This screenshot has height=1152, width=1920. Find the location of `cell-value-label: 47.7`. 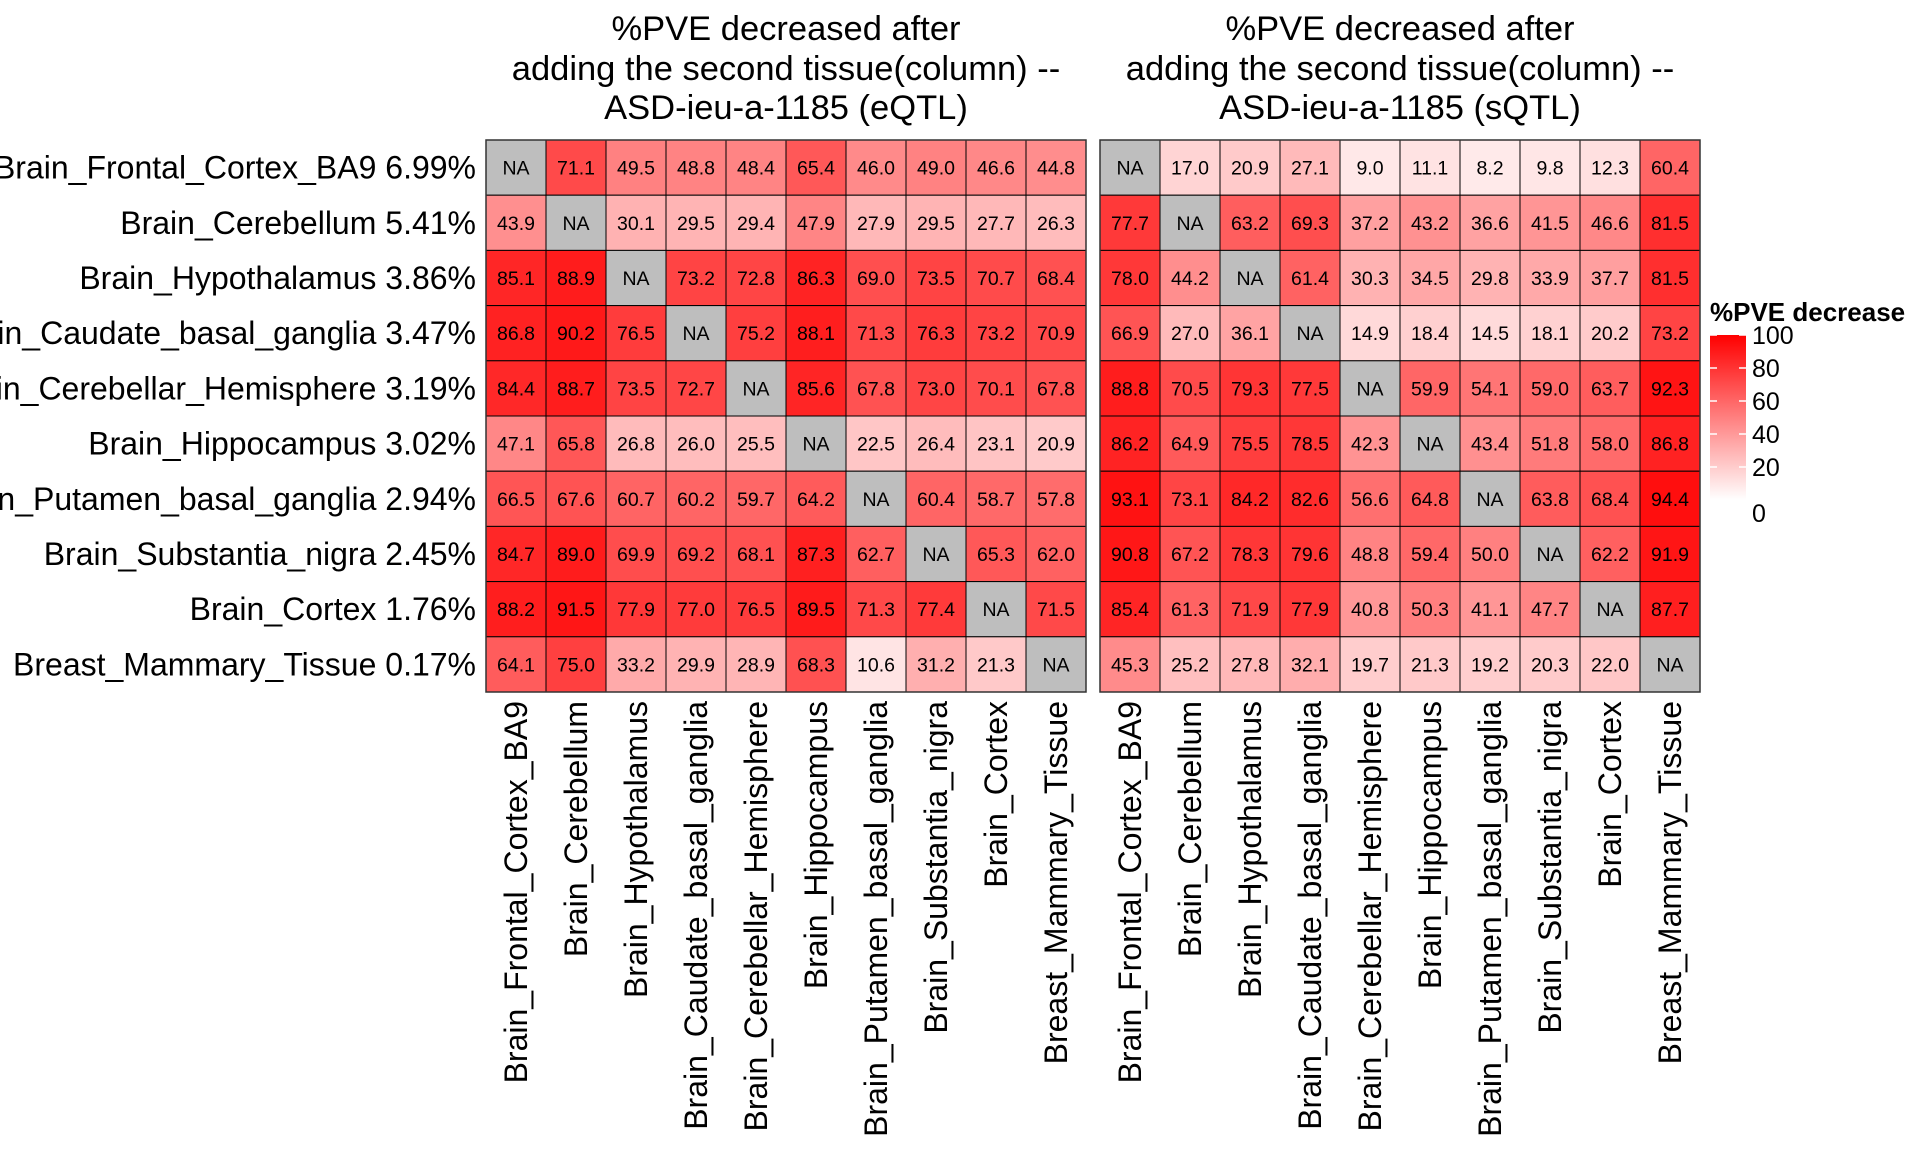

cell-value-label: 47.7 is located at coordinates (1550, 610).